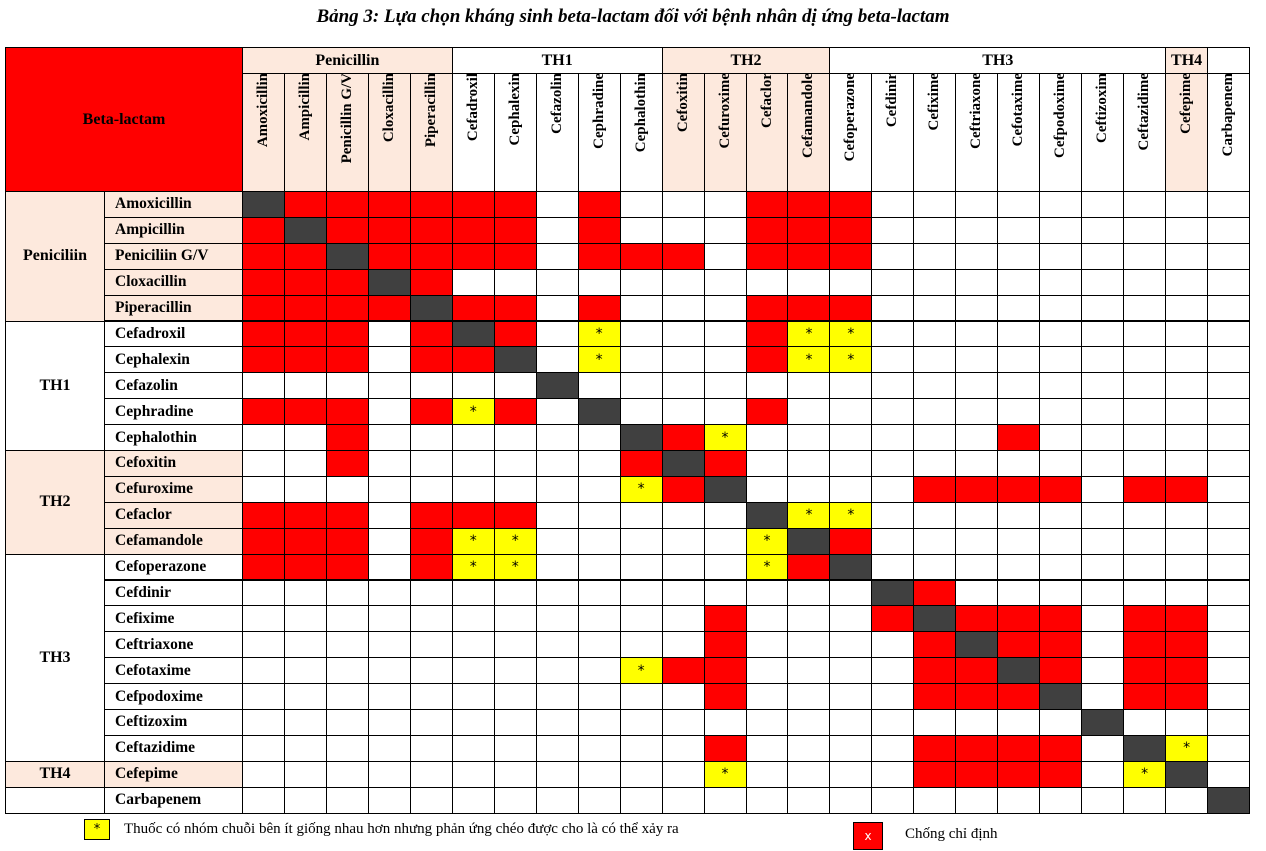 The height and width of the screenshot is (851, 1266). Describe the element at coordinates (55, 385) in the screenshot. I see `row-group-label: TH1` at that location.